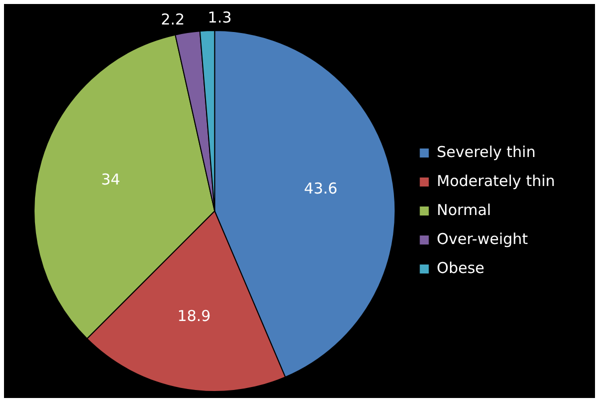  What do you see at coordinates (110, 179) in the screenshot?
I see `data-label: 34` at bounding box center [110, 179].